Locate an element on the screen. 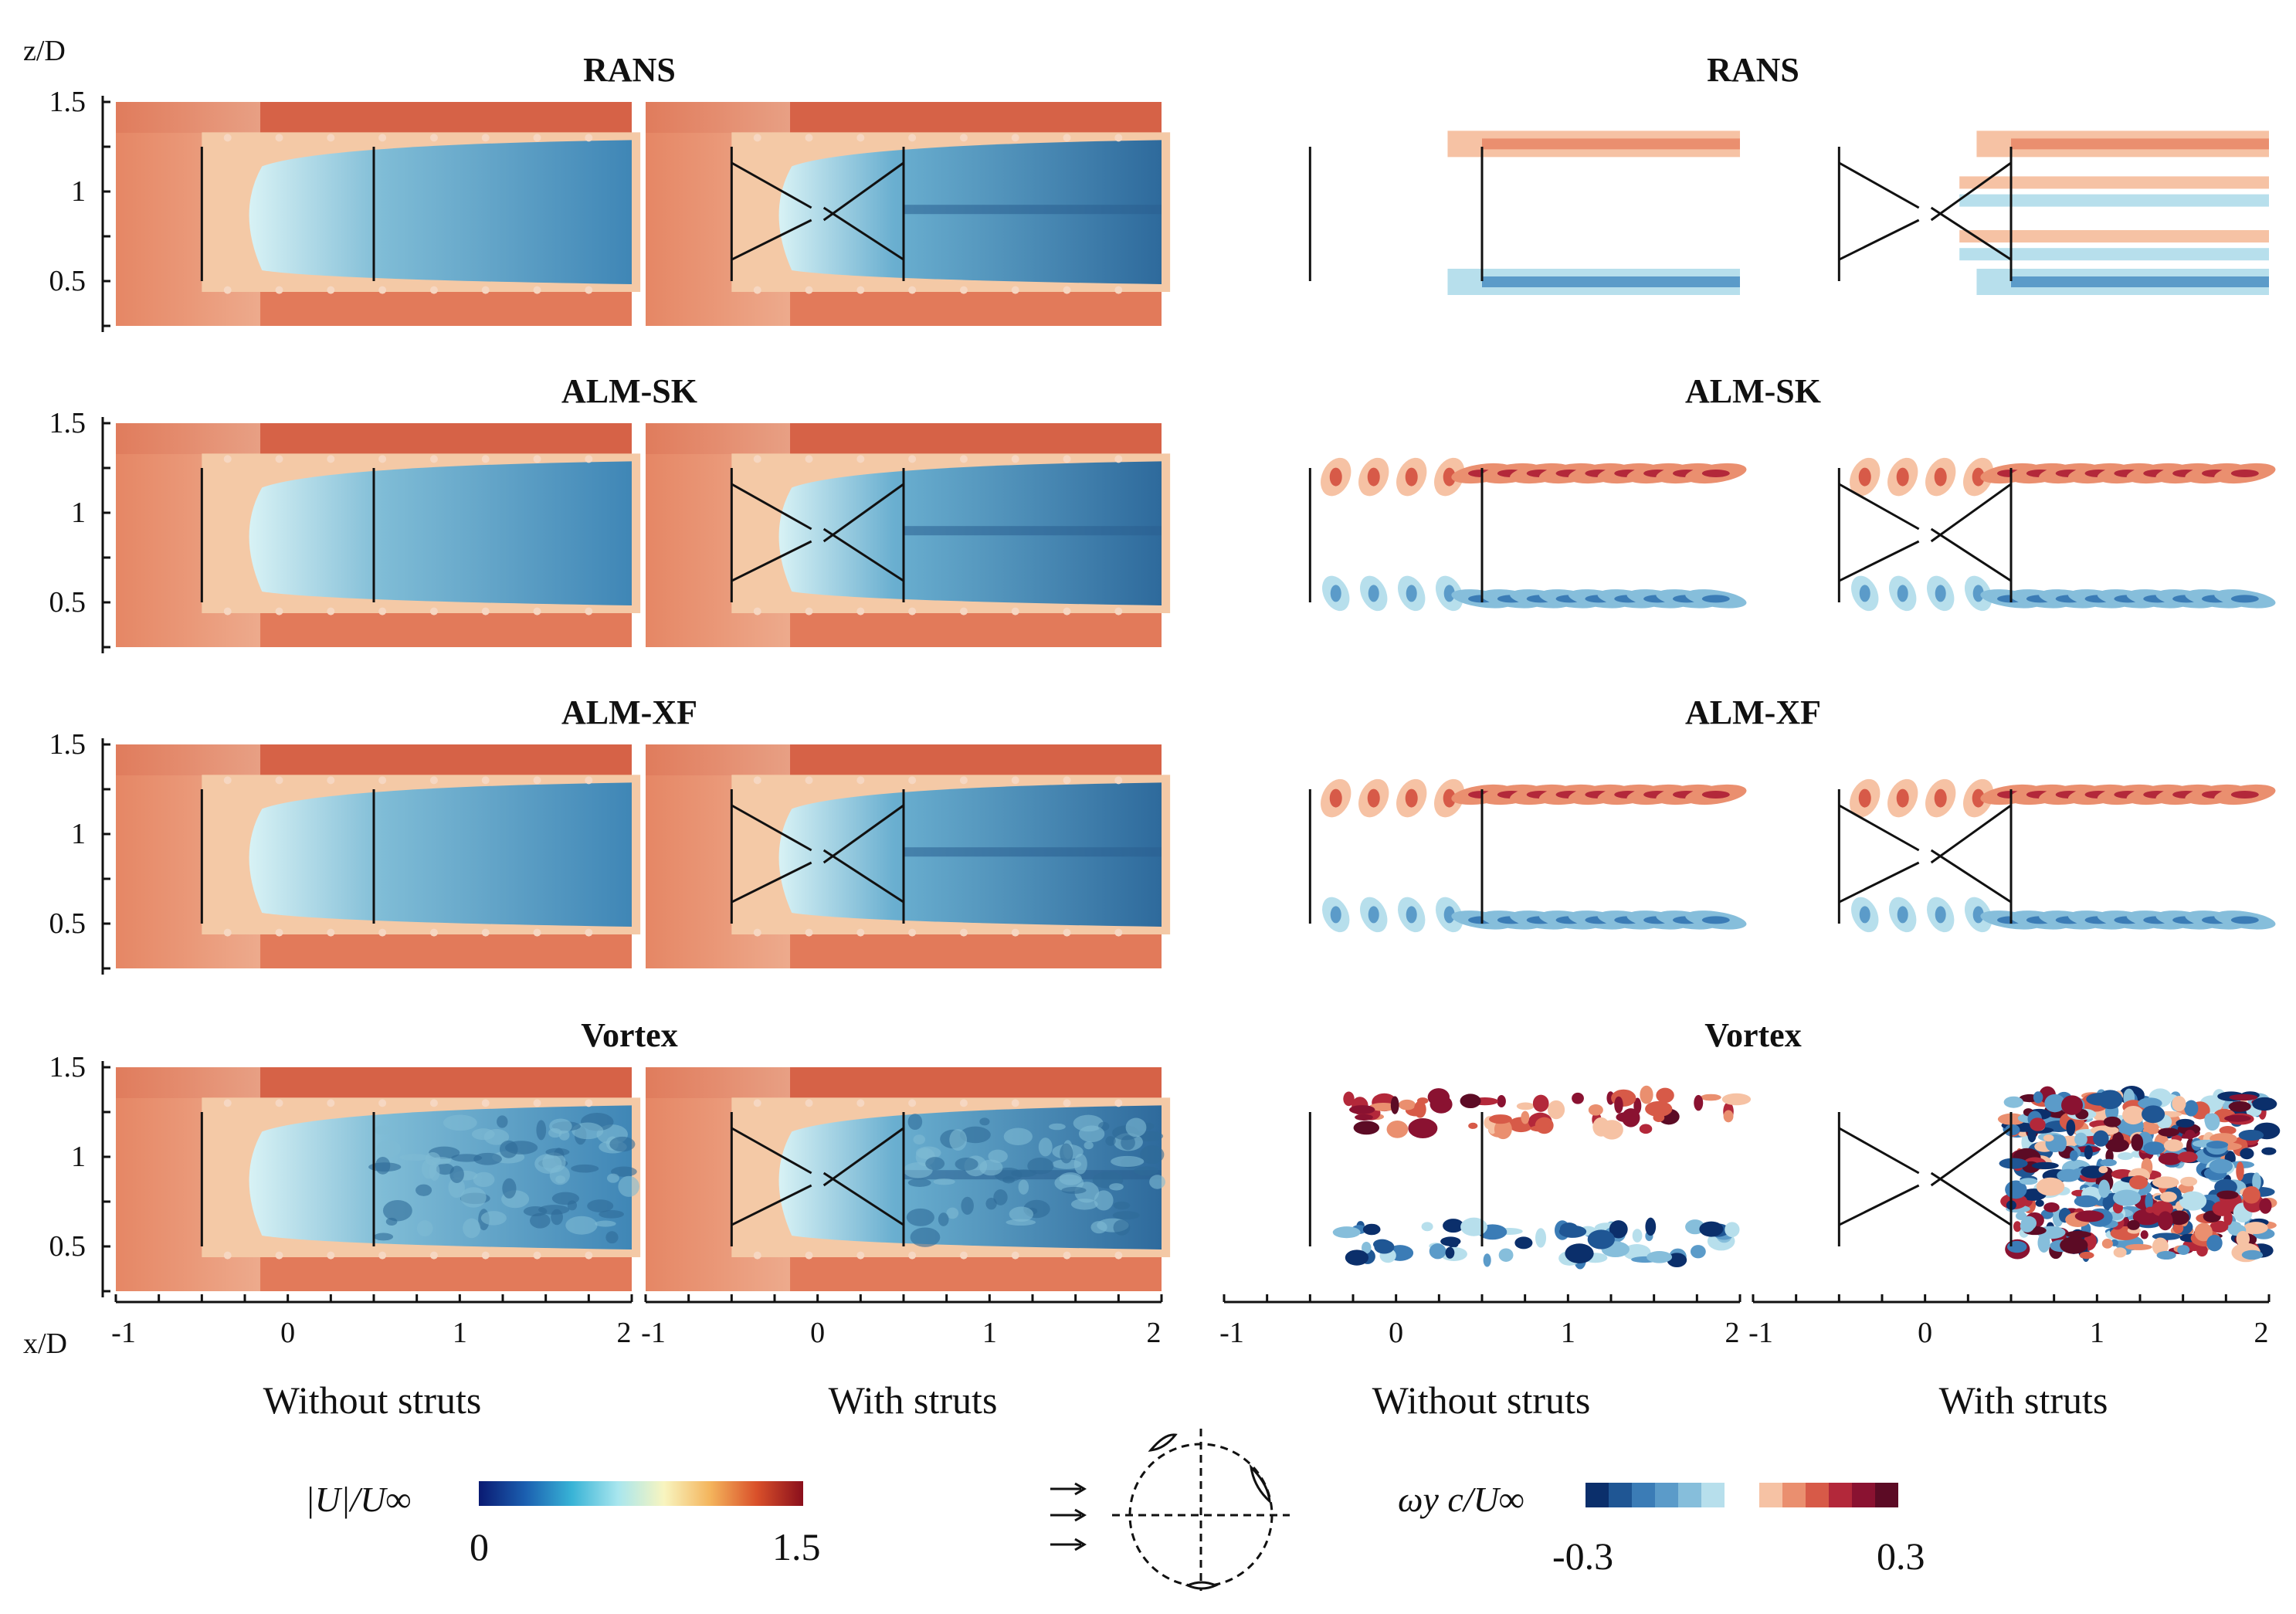 This screenshot has height=1614, width=2296. vorticity-panel is located at coordinates (1530, 1177).